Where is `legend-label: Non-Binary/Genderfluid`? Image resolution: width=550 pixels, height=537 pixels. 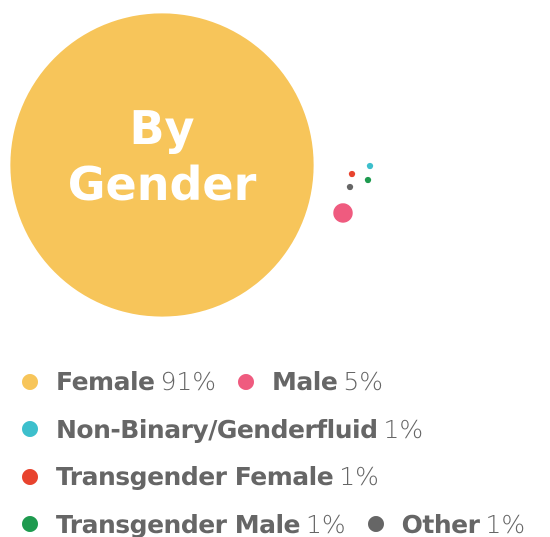
legend-label: Non-Binary/Genderfluid is located at coordinates (217, 429).